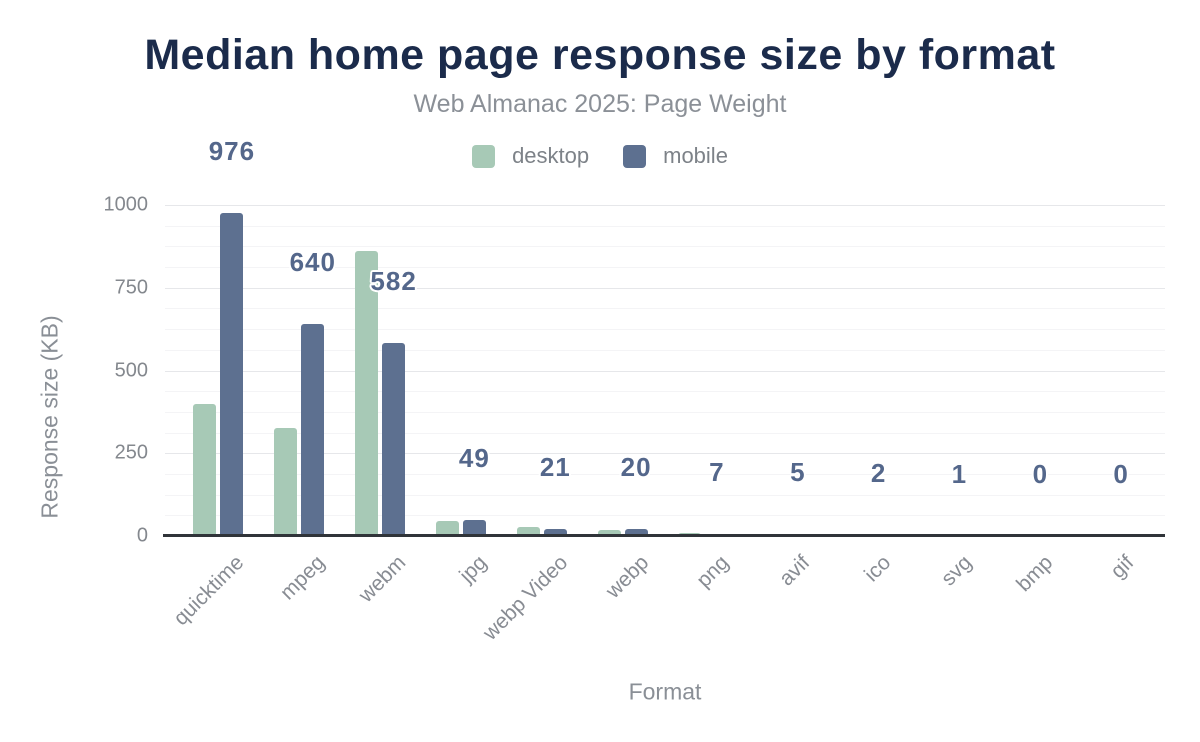 This screenshot has height=742, width=1200. What do you see at coordinates (312, 262) in the screenshot?
I see `data-label-mpeg: 640` at bounding box center [312, 262].